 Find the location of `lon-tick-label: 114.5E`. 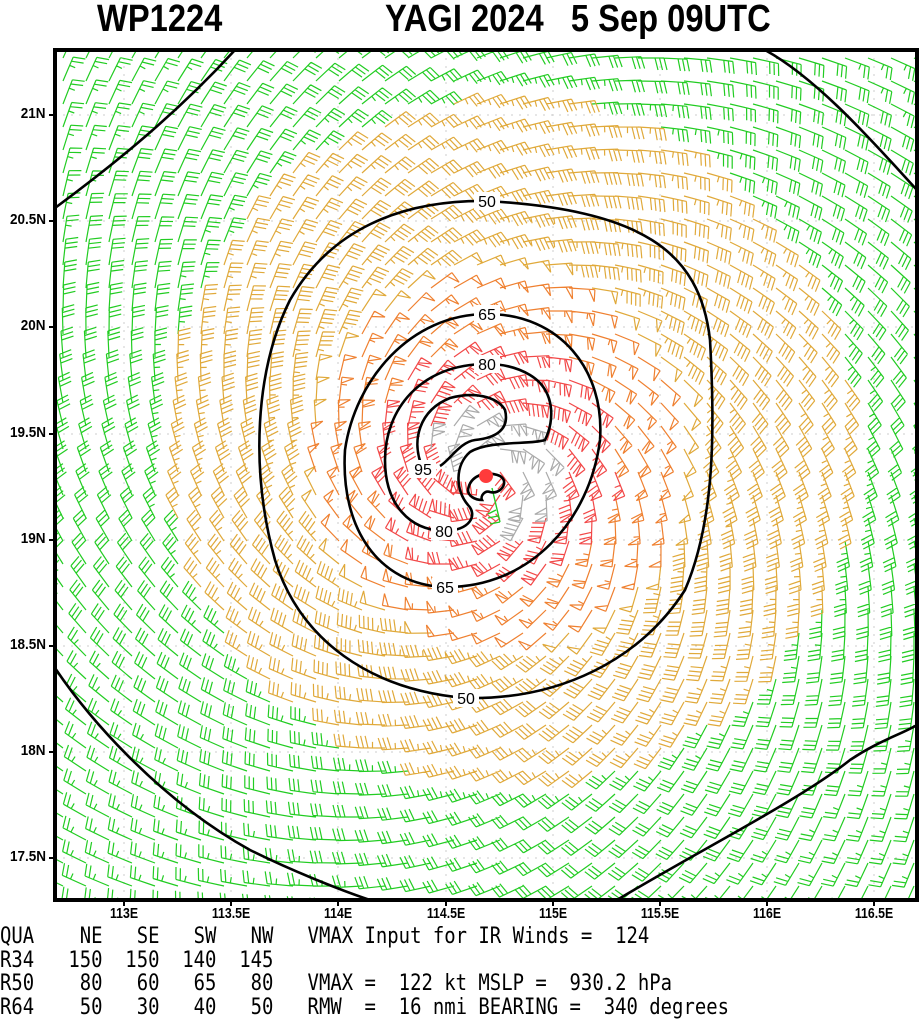

lon-tick-label: 114.5E is located at coordinates (446, 913).